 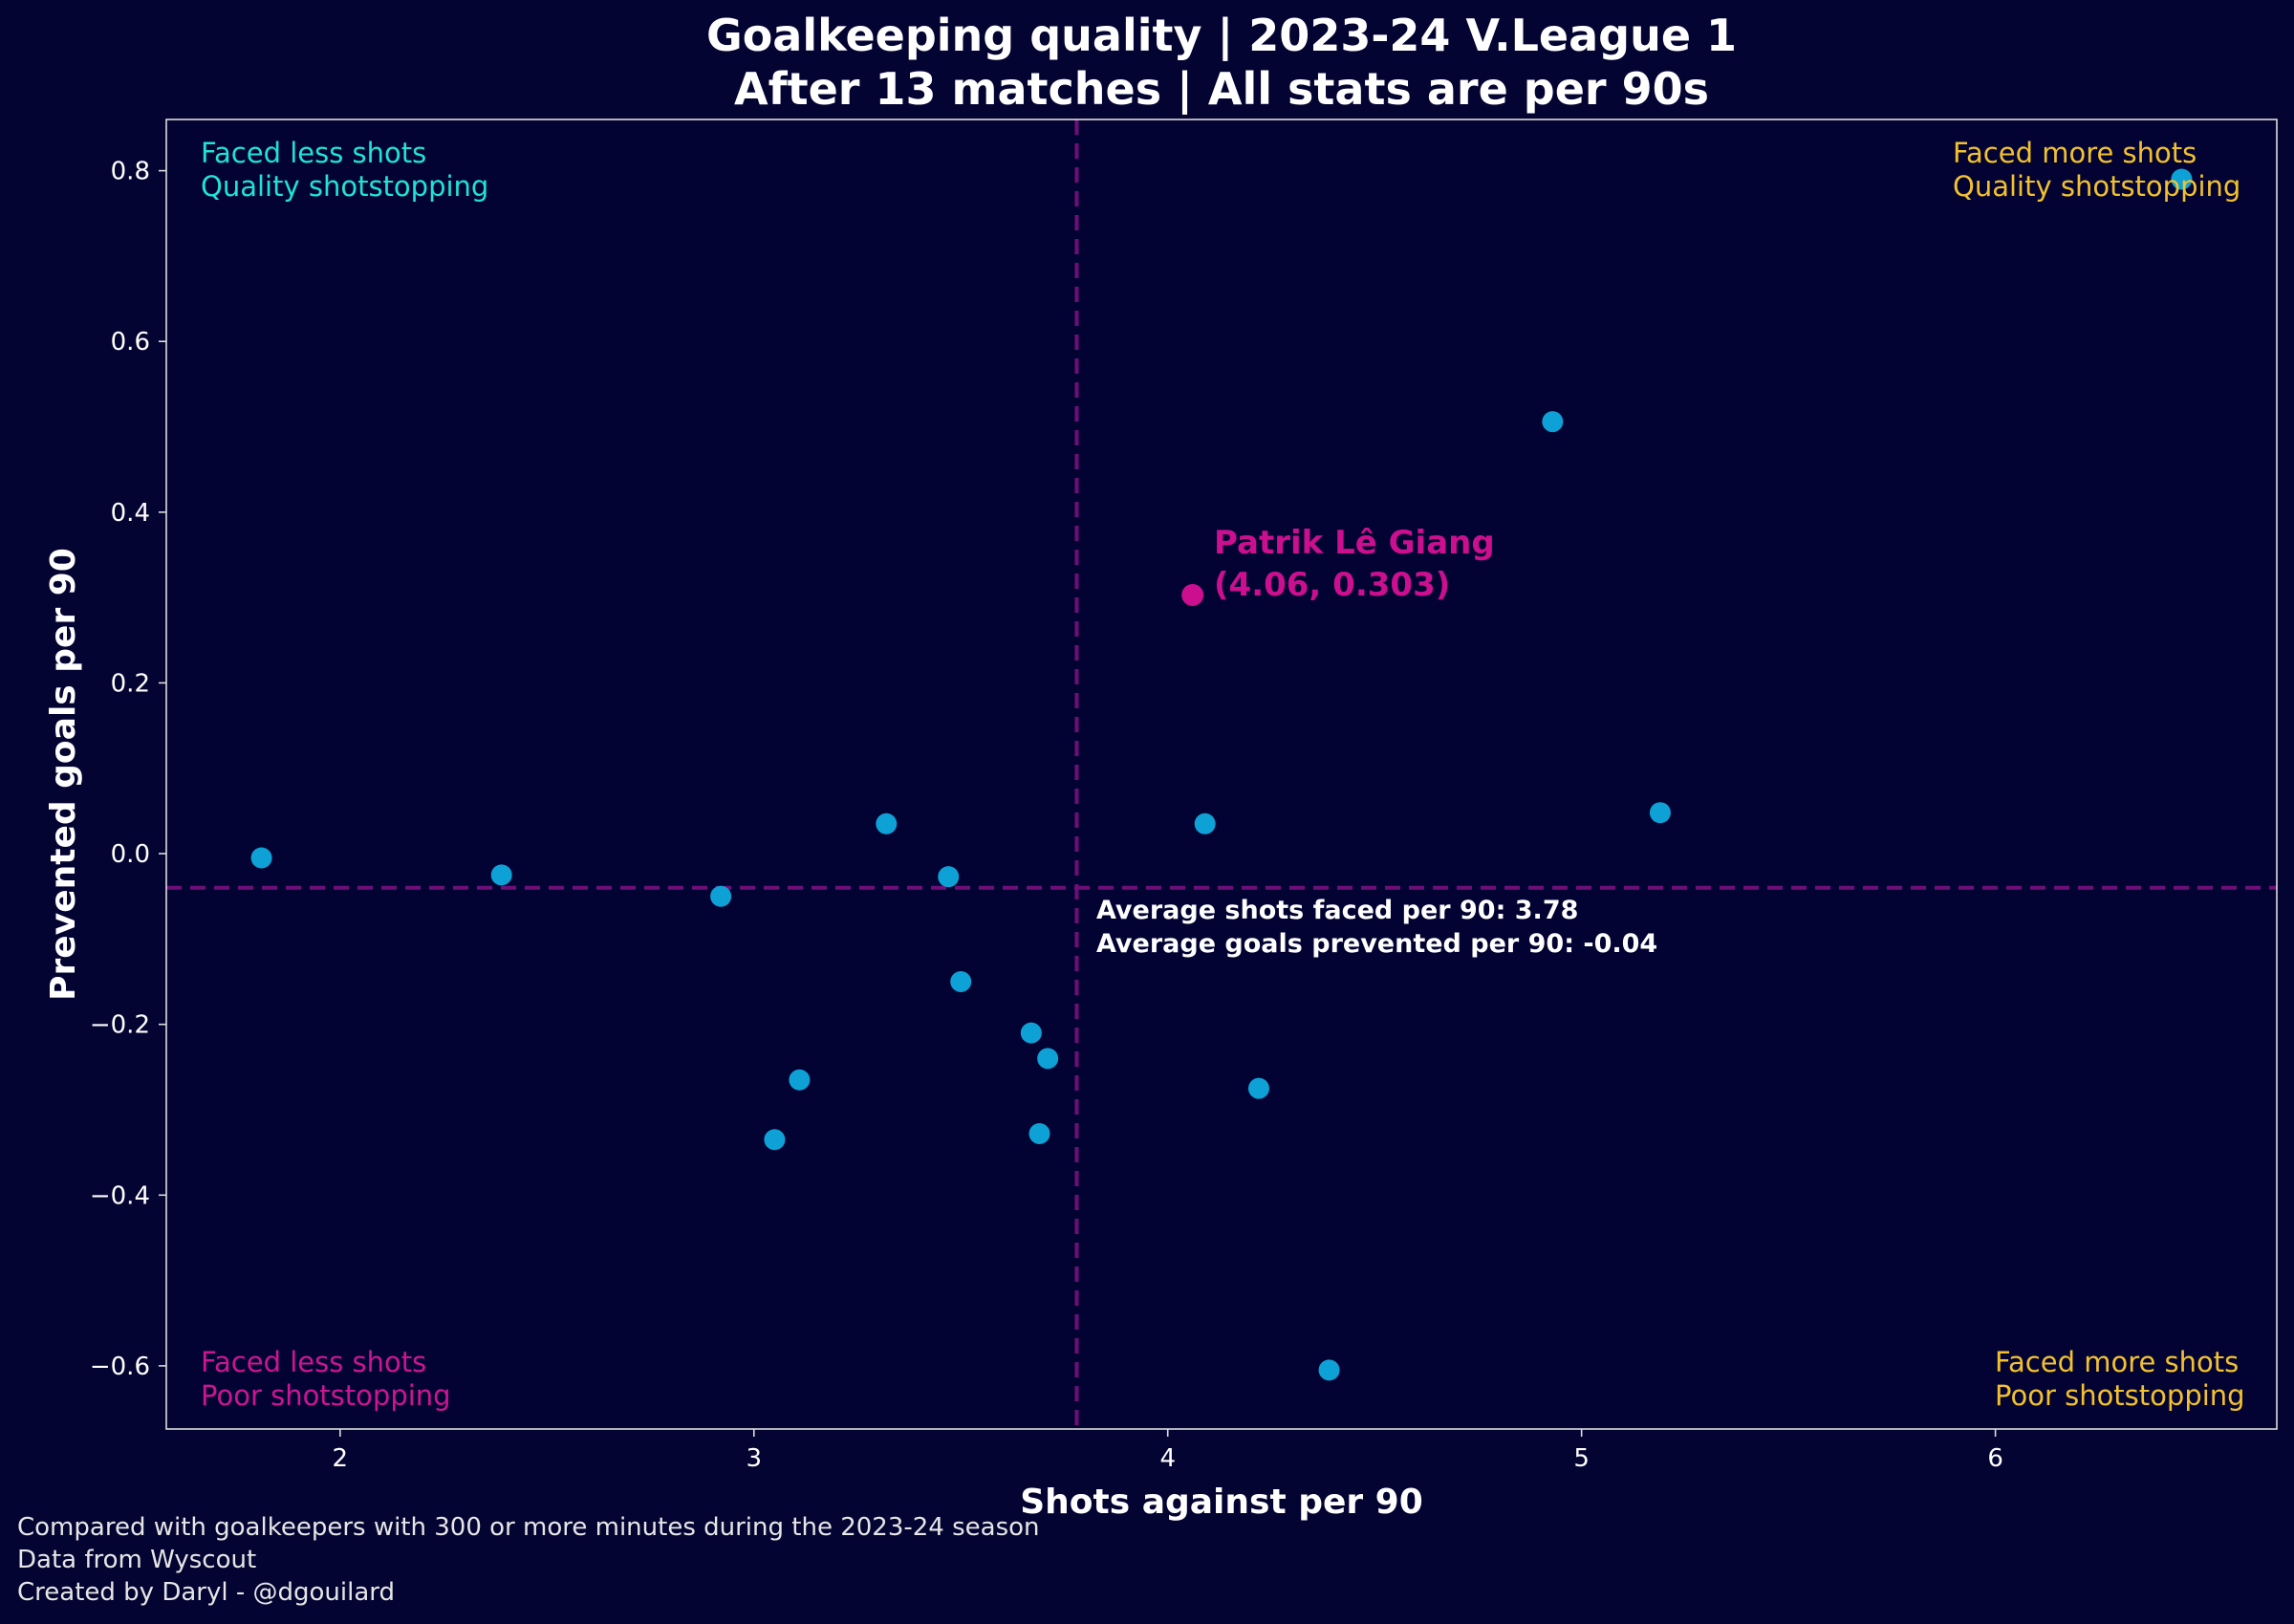 I want to click on quadrant-top-left-line-1: Faced less shots, so click(x=313, y=153).